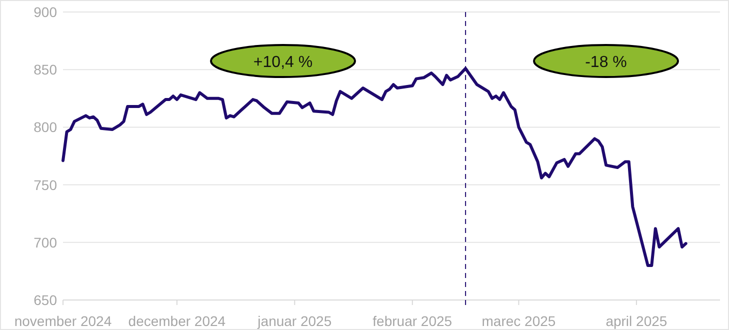 The height and width of the screenshot is (330, 729). Describe the element at coordinates (46, 127) in the screenshot. I see `y-tick-label: 800` at that location.